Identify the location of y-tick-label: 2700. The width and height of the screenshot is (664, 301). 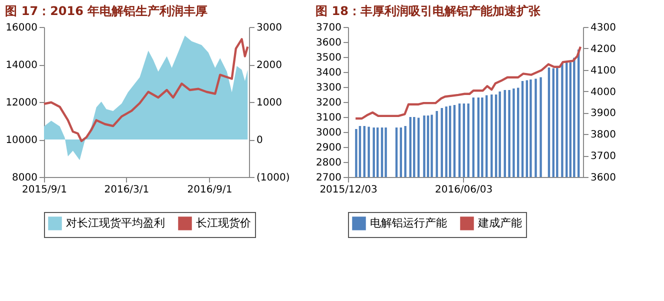
(329, 178).